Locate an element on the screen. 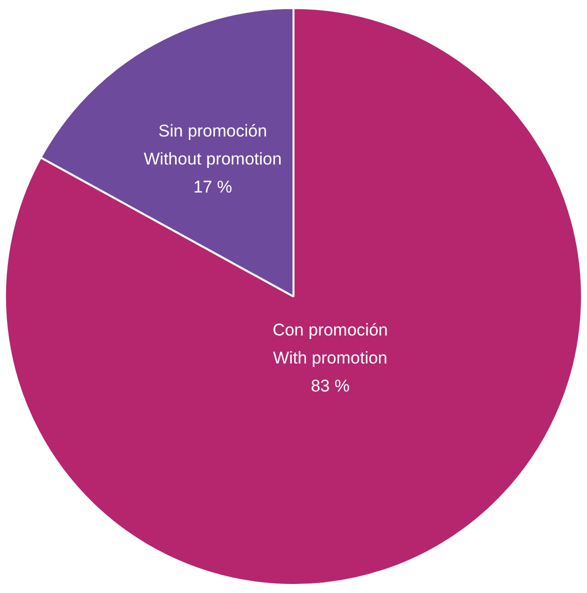  slice-label: Con promoción With promotion is located at coordinates (330, 344).